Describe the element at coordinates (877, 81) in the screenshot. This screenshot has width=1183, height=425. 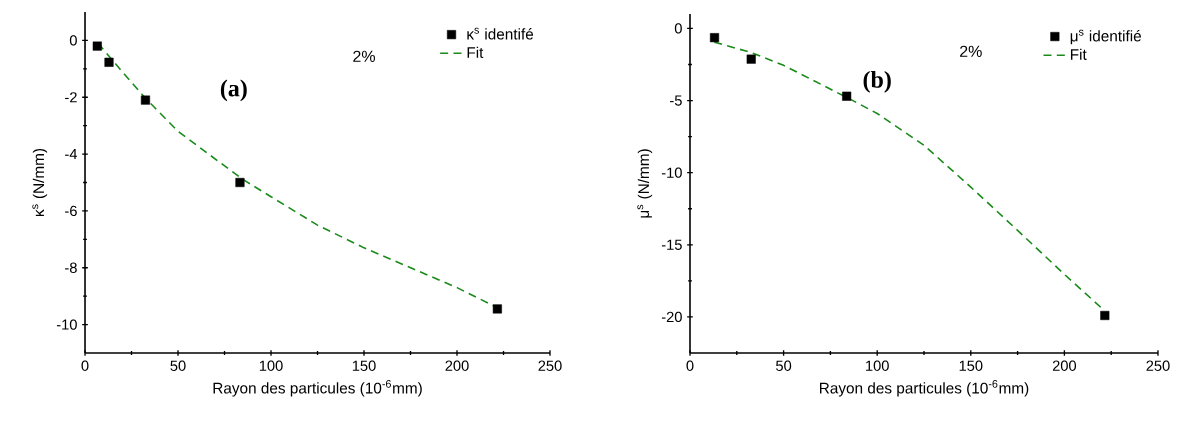
I see `annotation: (b)` at that location.